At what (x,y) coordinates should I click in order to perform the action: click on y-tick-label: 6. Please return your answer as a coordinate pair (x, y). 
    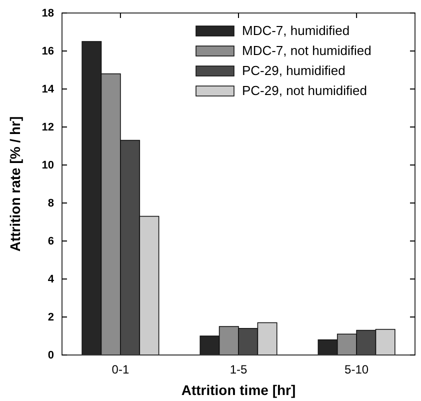
    Looking at the image, I should click on (51, 242).